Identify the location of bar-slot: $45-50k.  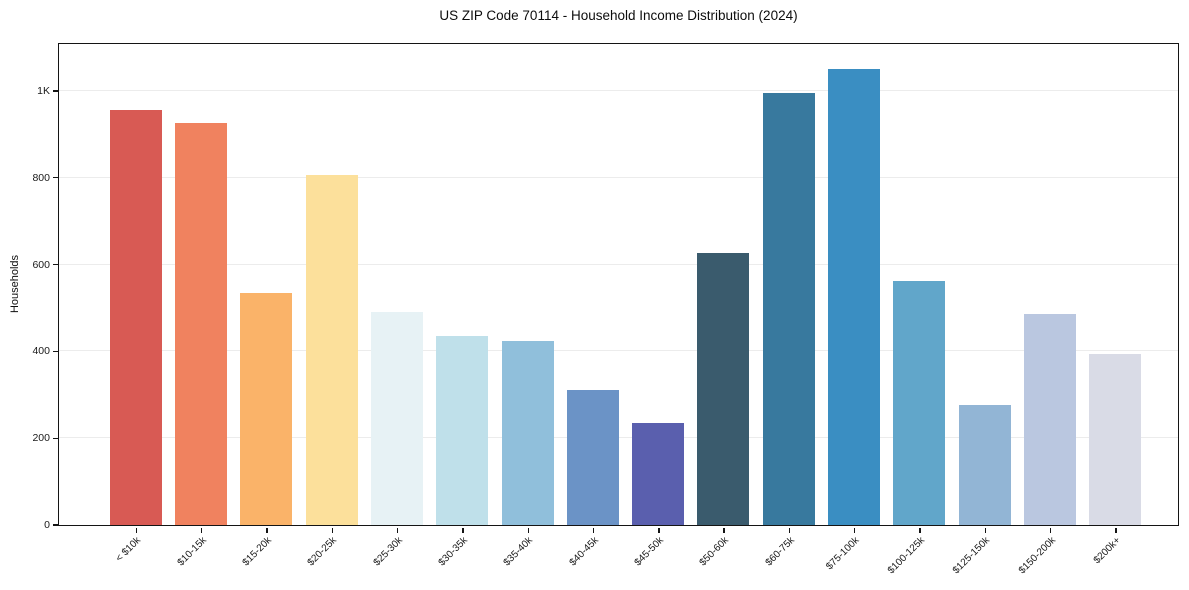
(658, 306).